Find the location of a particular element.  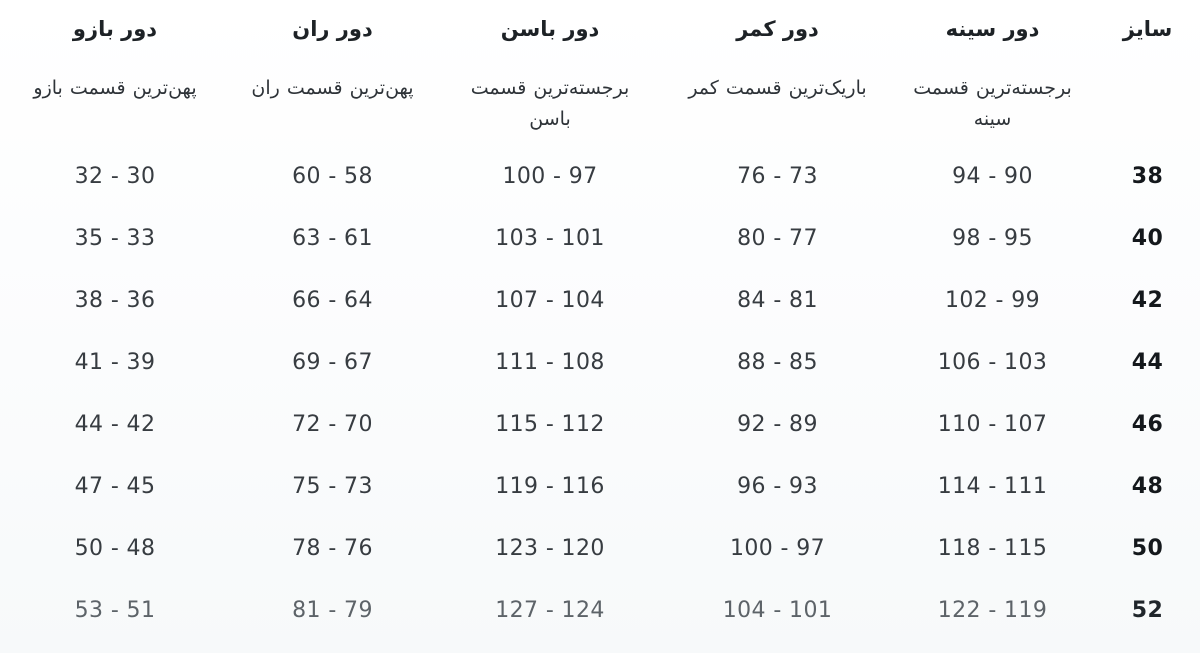

cell-waist: 92 - 89 is located at coordinates (777, 424).